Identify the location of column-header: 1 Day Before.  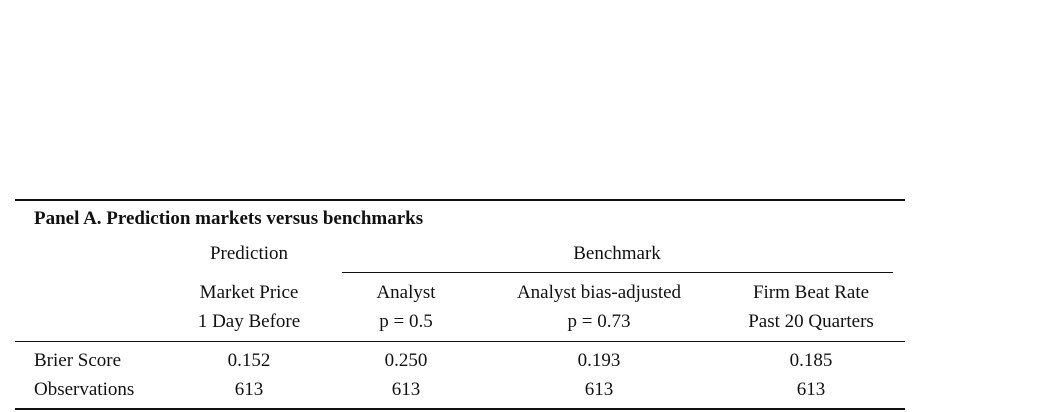
(249, 321).